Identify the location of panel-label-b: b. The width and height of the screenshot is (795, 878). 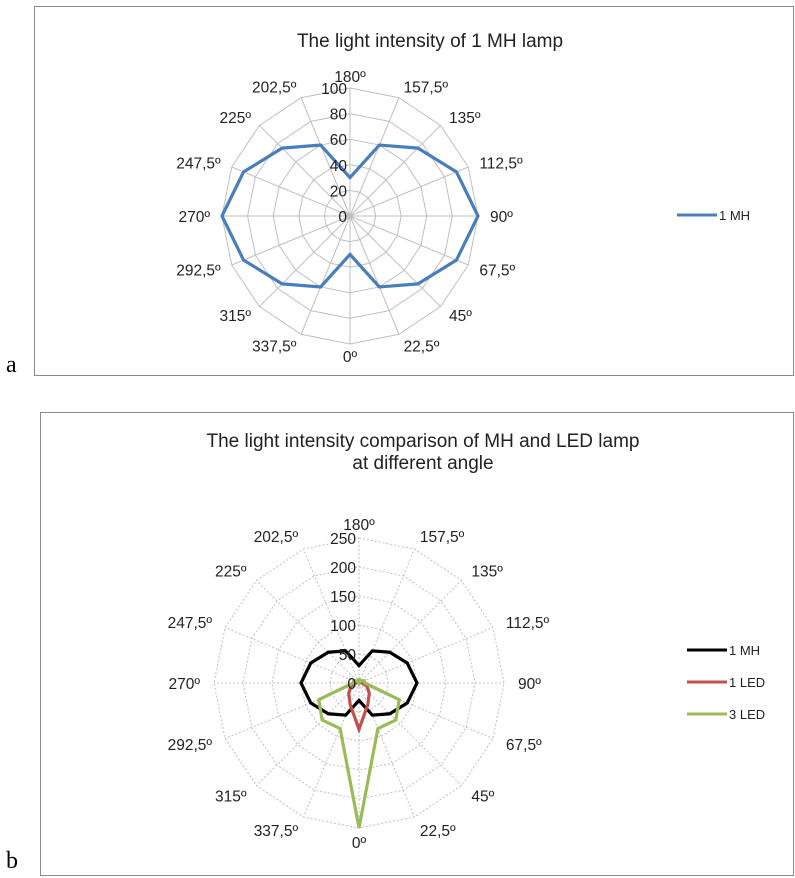
(12, 861).